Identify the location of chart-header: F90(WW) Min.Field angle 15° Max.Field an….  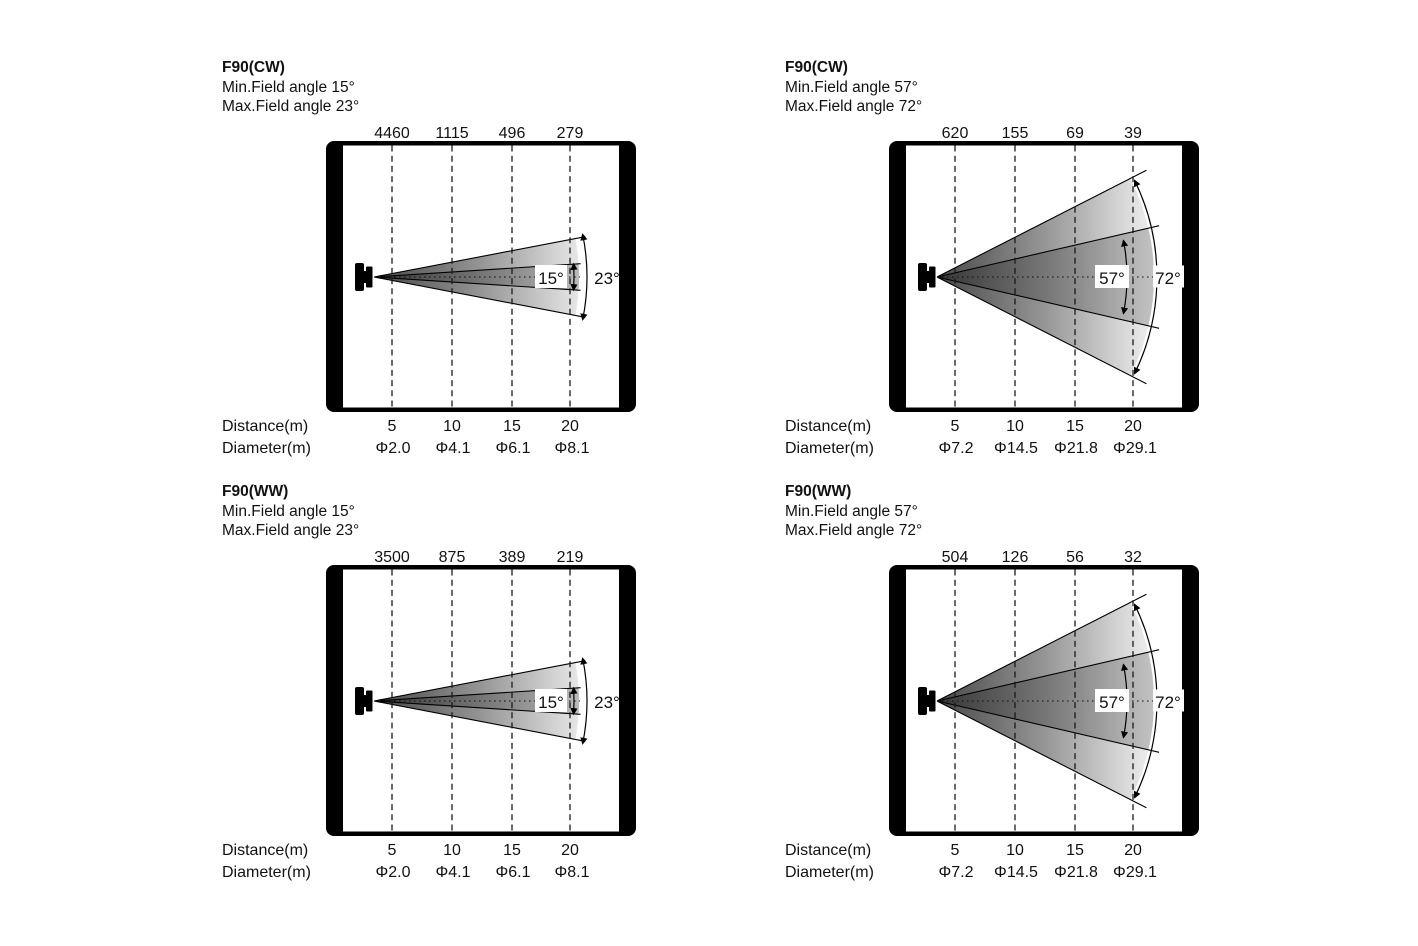
(290, 511).